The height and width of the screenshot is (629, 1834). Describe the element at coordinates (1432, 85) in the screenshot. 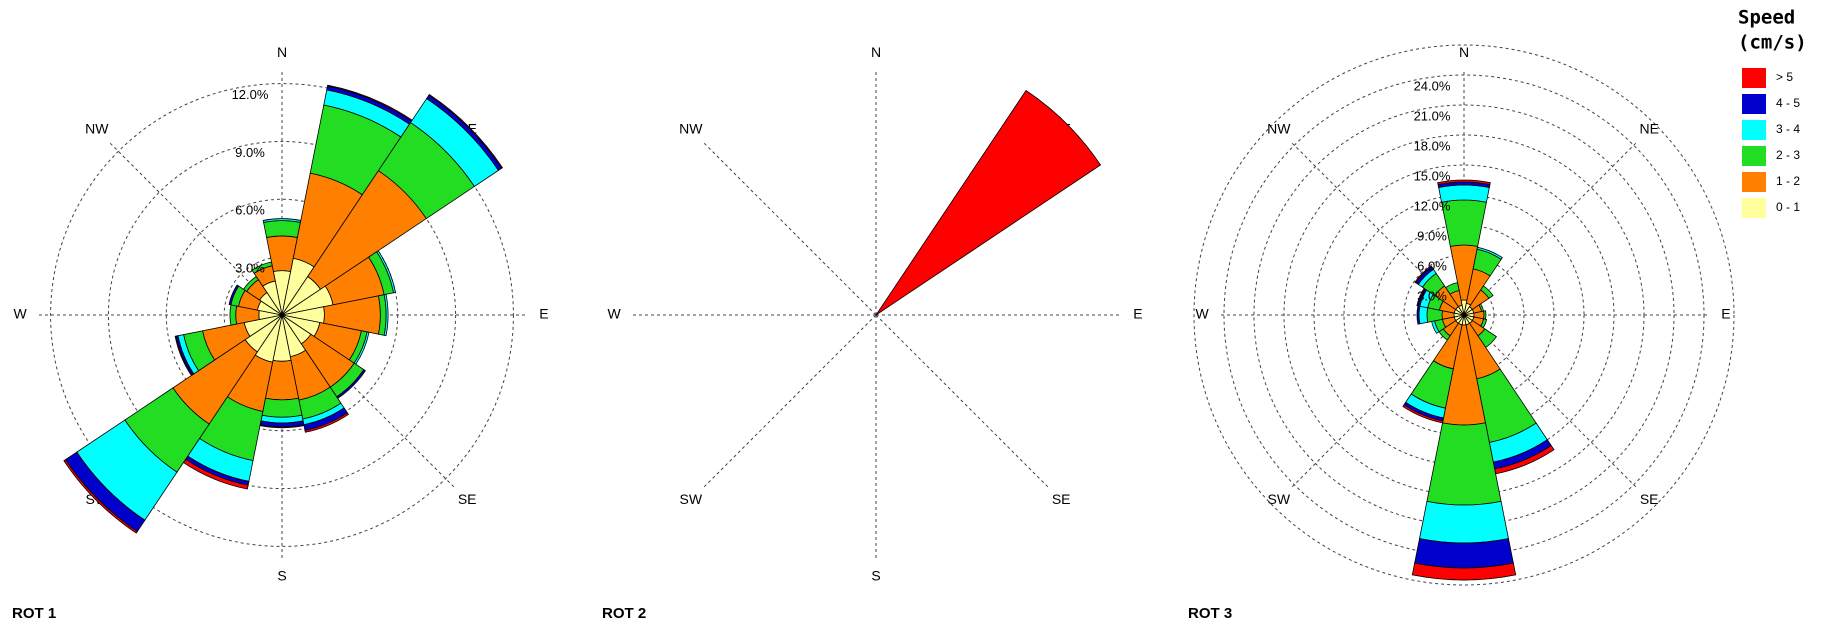

I see `r-tick-label: 24.0%` at that location.